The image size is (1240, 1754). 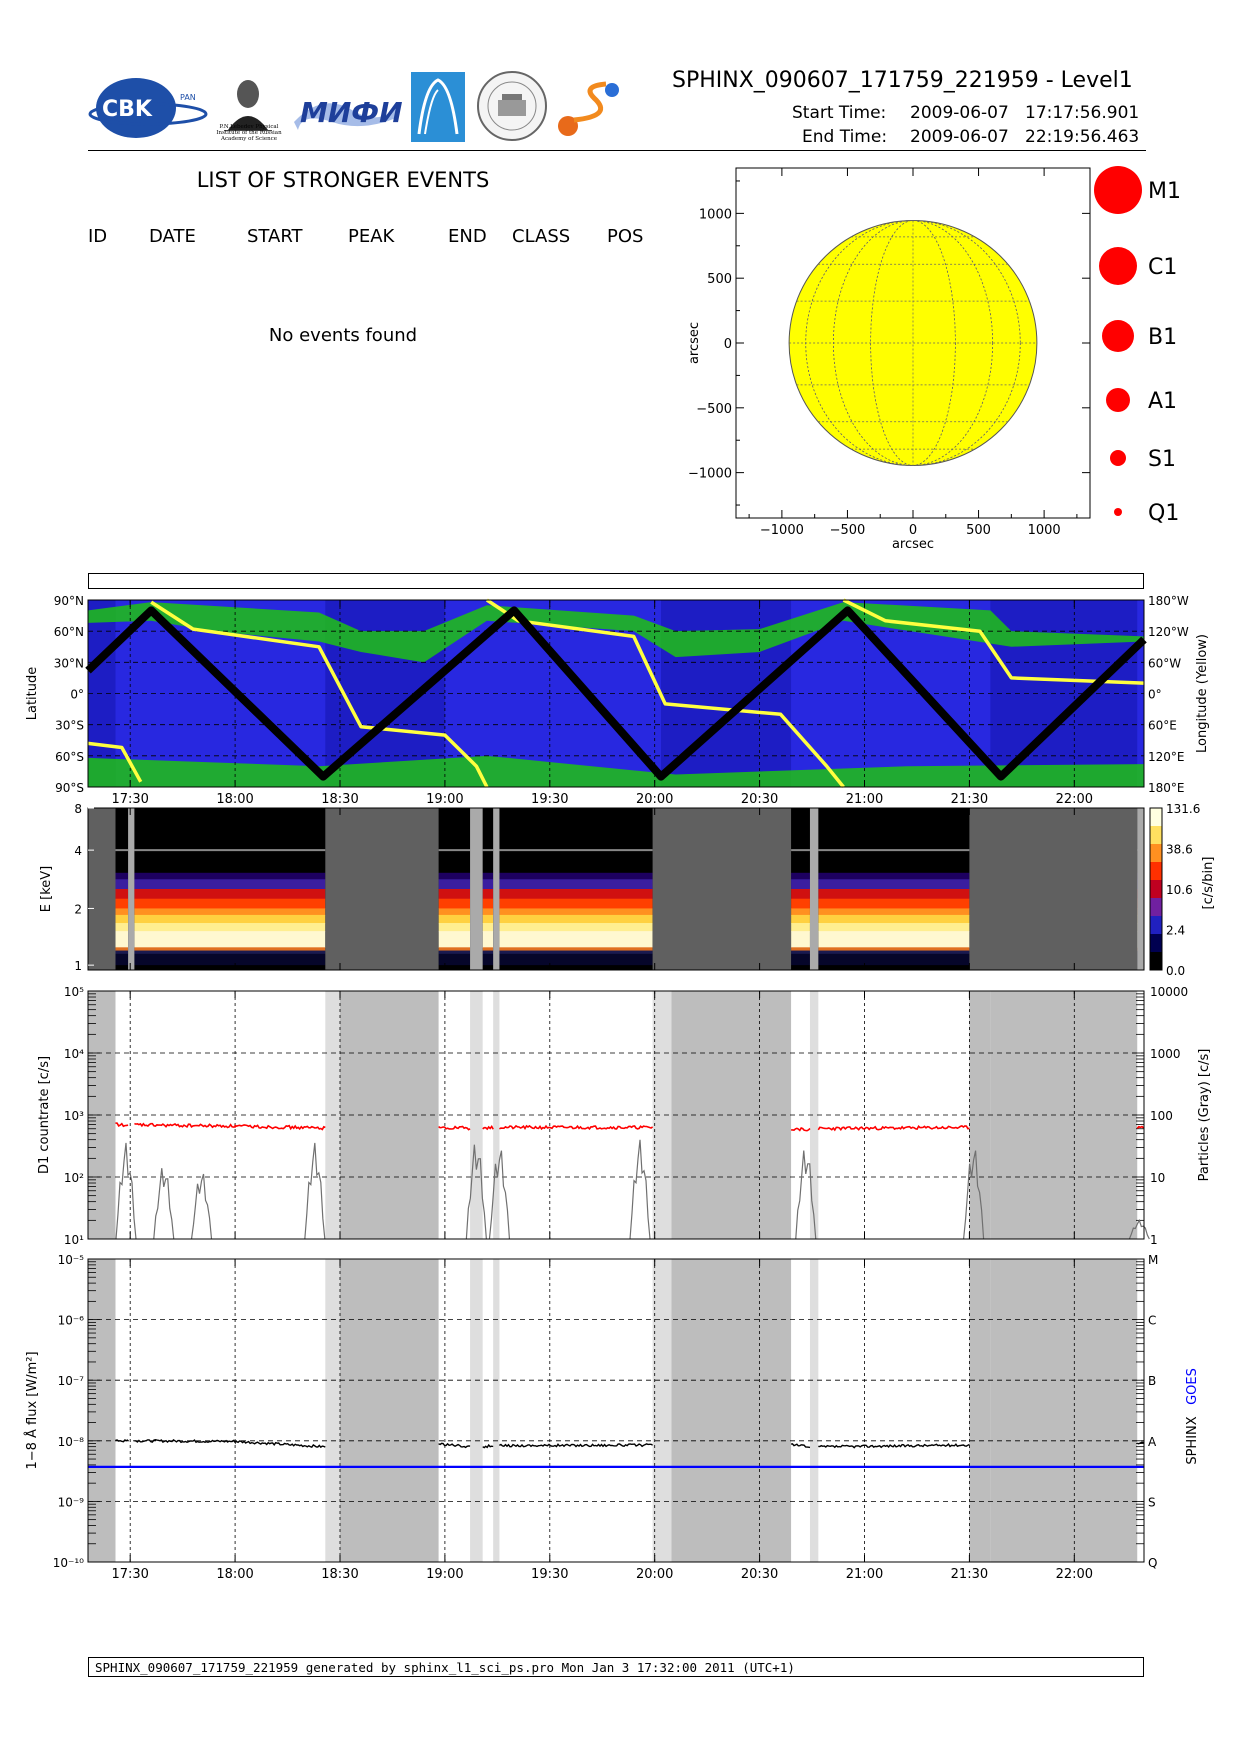 What do you see at coordinates (1118, 400) in the screenshot?
I see `class-marker-a1` at bounding box center [1118, 400].